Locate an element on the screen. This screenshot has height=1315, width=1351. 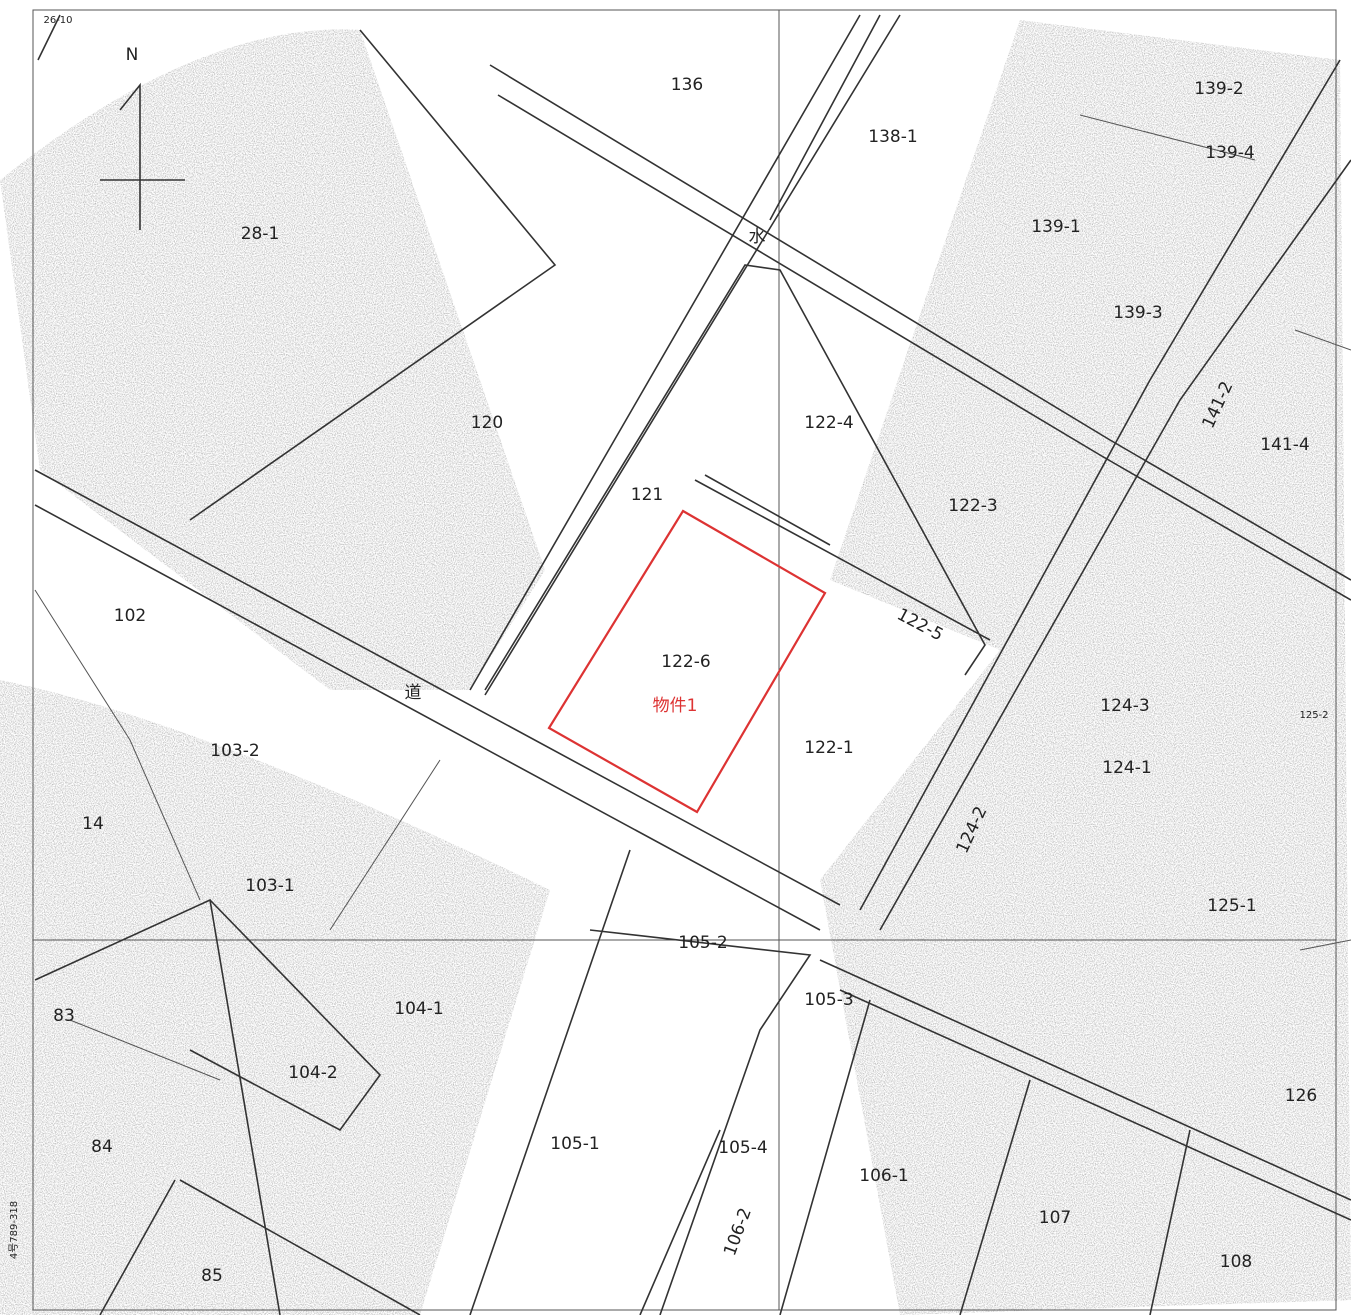
water-label: 水 is located at coordinates (757, 237).